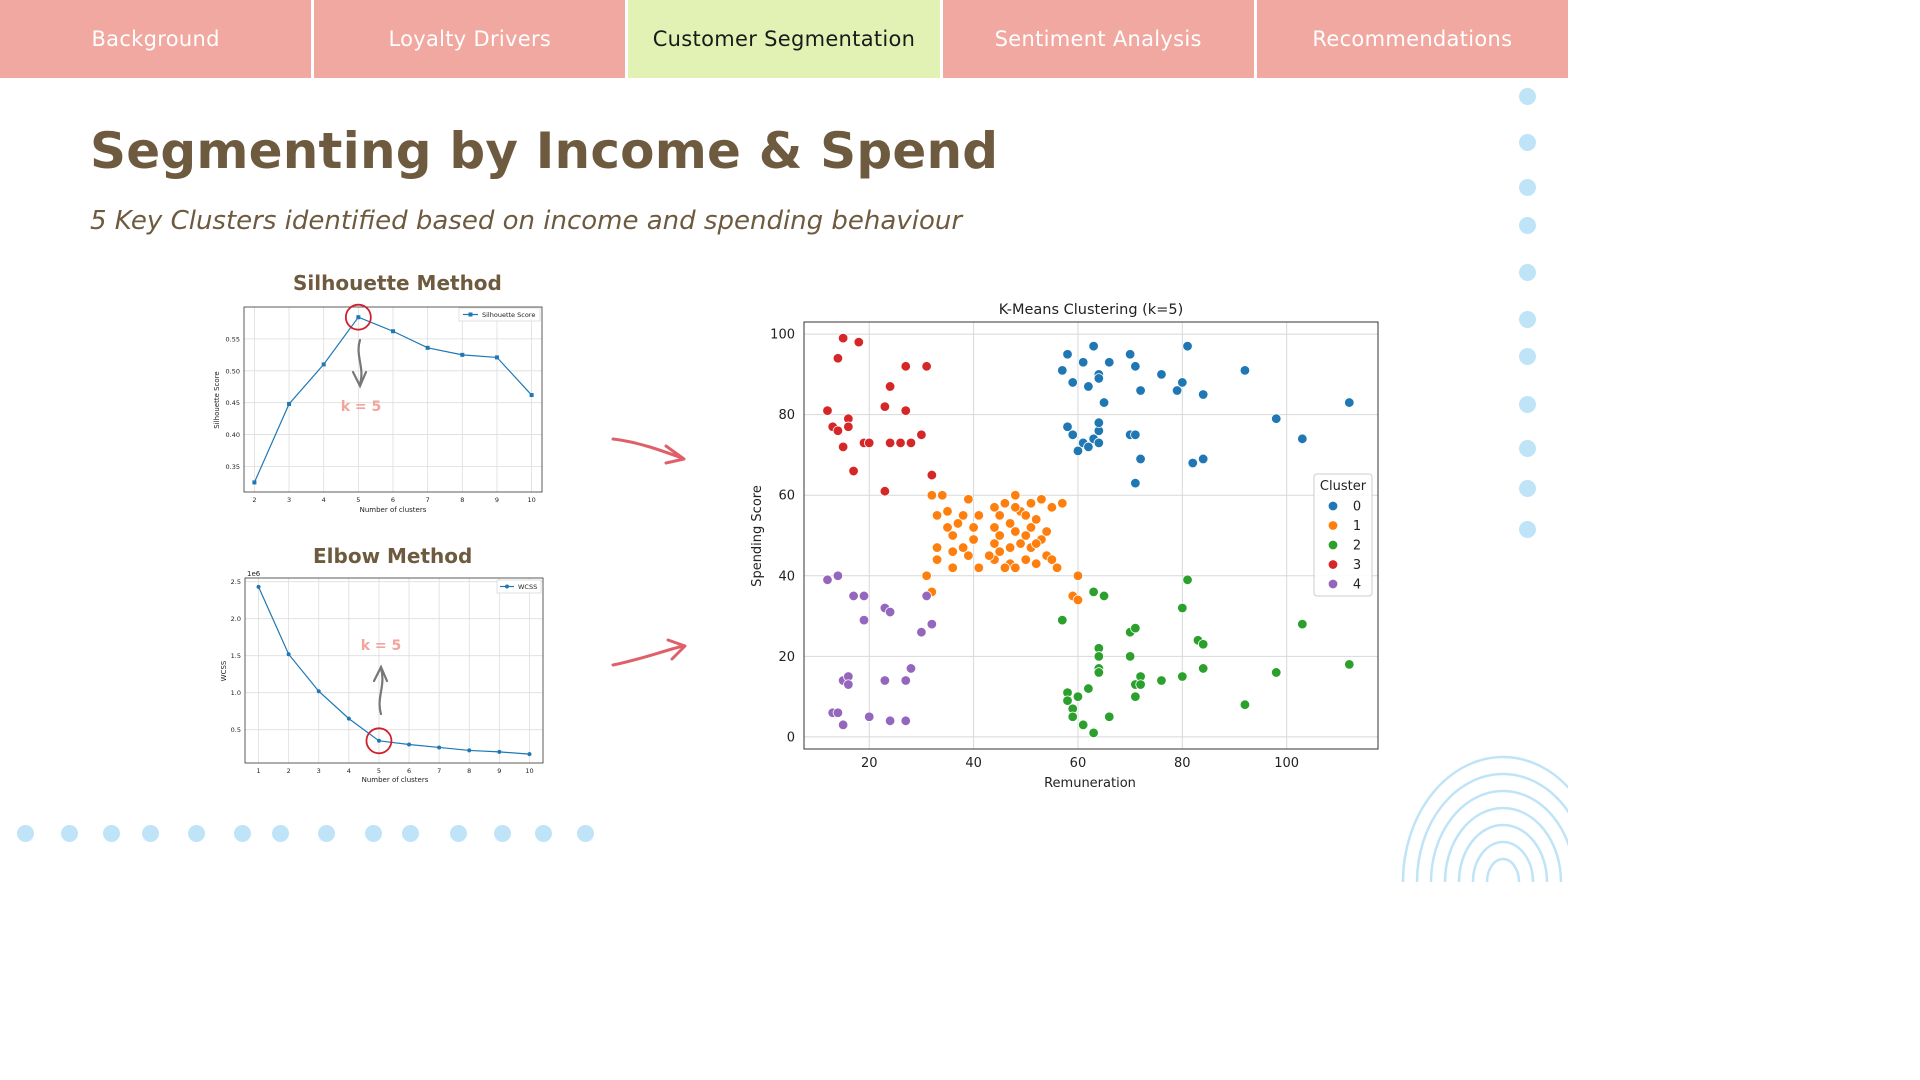  What do you see at coordinates (381, 646) in the screenshot?
I see `elbow-k-annotation: k = 5` at bounding box center [381, 646].